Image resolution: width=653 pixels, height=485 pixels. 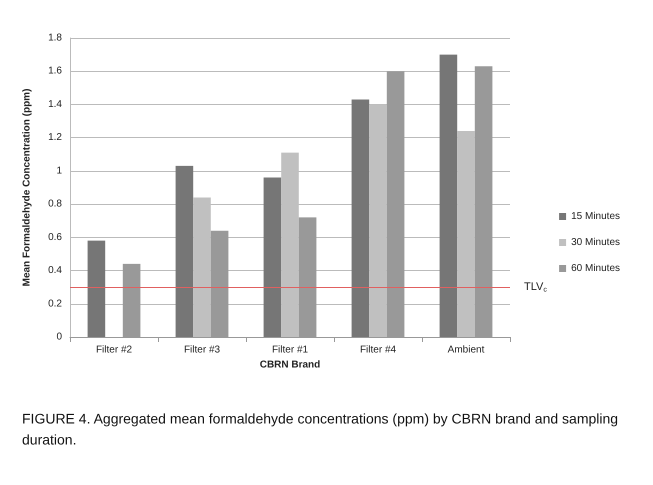 I want to click on x-tick-label: Filter #2, so click(x=114, y=350).